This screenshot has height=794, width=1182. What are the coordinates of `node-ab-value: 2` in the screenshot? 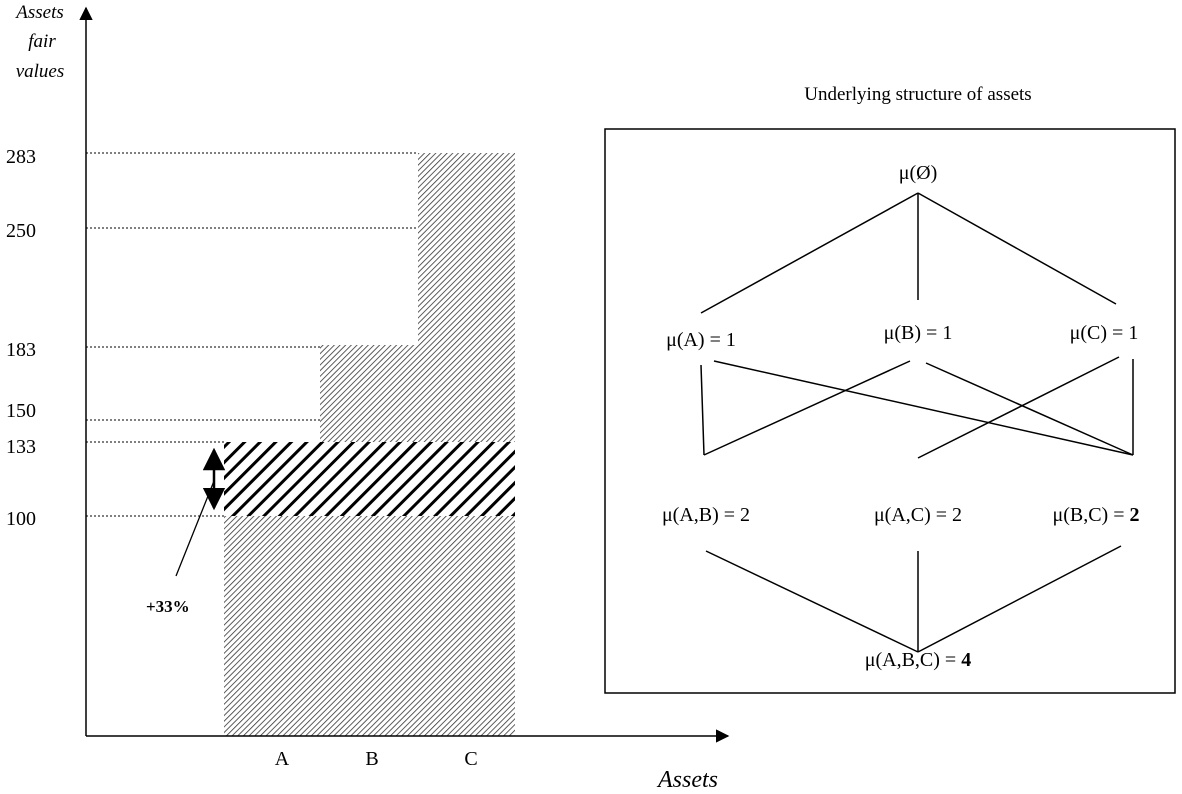 It's located at (745, 515).